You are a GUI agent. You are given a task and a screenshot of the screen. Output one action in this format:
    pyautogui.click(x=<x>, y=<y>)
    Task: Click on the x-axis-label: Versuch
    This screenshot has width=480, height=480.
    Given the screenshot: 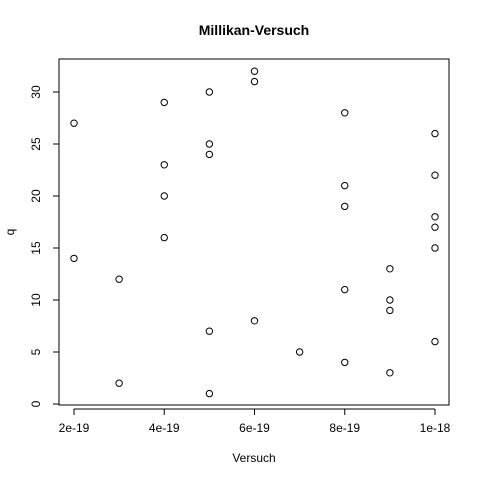 What is the action you would take?
    pyautogui.click(x=253, y=458)
    